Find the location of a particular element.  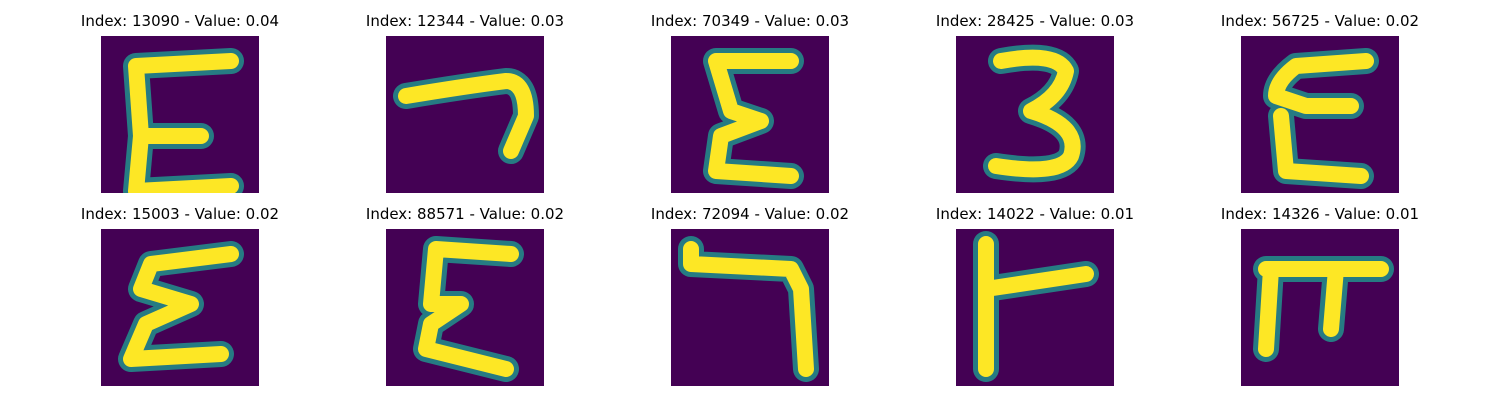

panel-title: Index: 12344 - Value: 0.03 is located at coordinates (465, 21).